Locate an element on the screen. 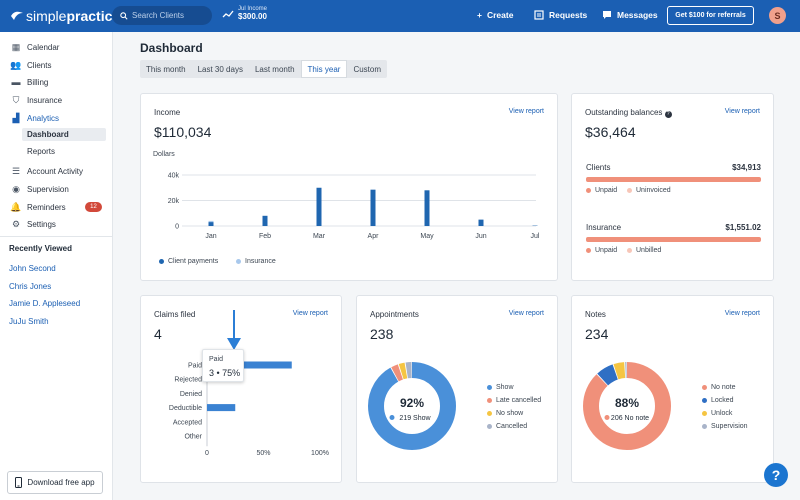 The image size is (800, 500). sidebar-item-clients: 👥 Clients is located at coordinates (31, 65).